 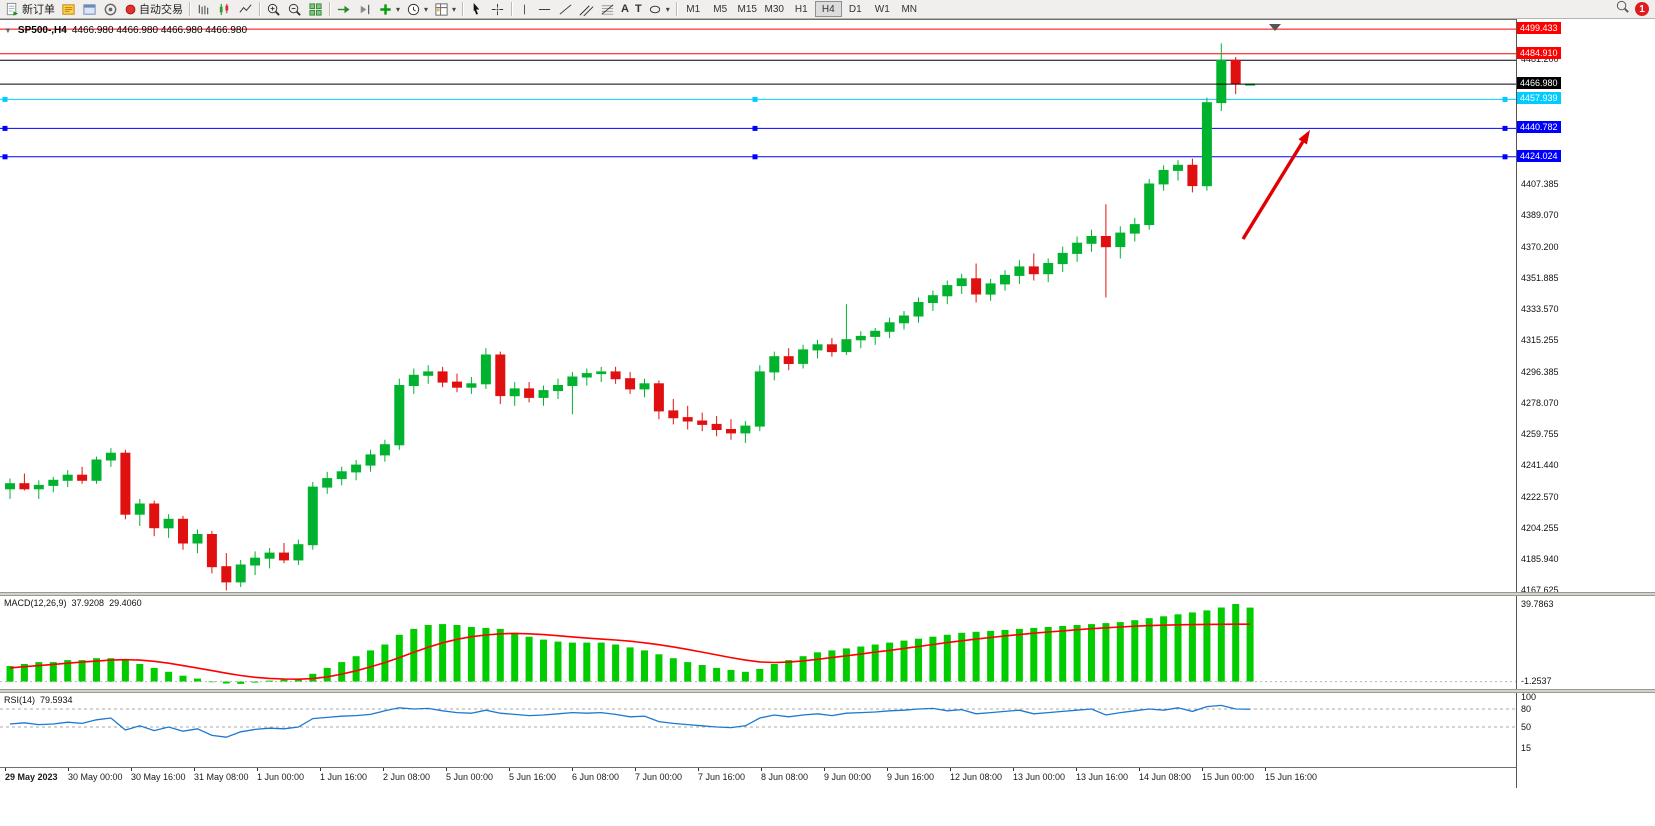 What do you see at coordinates (565, 9) in the screenshot?
I see `trendline-tool-button` at bounding box center [565, 9].